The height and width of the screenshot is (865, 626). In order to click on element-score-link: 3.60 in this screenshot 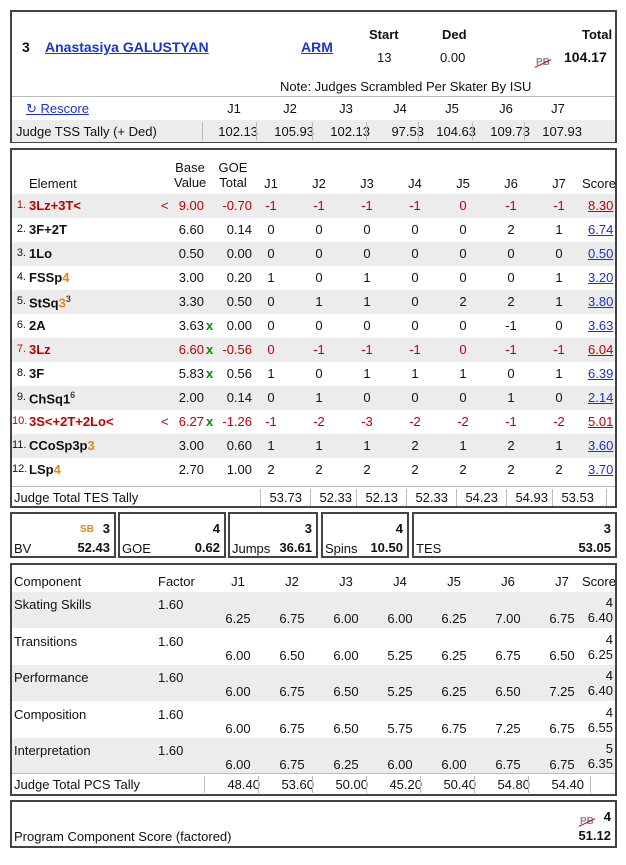, I will do `click(601, 445)`.